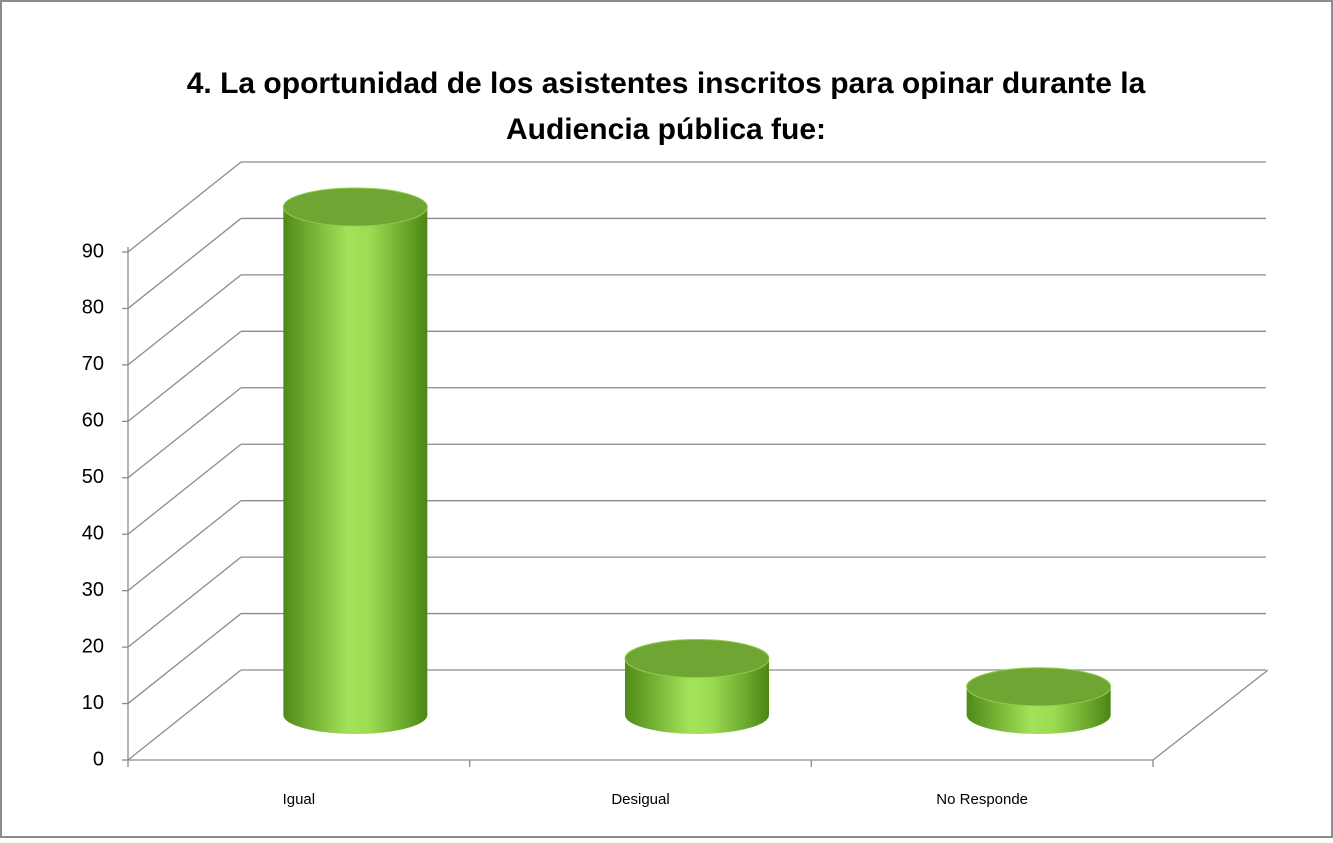 The image size is (1333, 843). Describe the element at coordinates (93, 646) in the screenshot. I see `y-tick-label: 20` at that location.